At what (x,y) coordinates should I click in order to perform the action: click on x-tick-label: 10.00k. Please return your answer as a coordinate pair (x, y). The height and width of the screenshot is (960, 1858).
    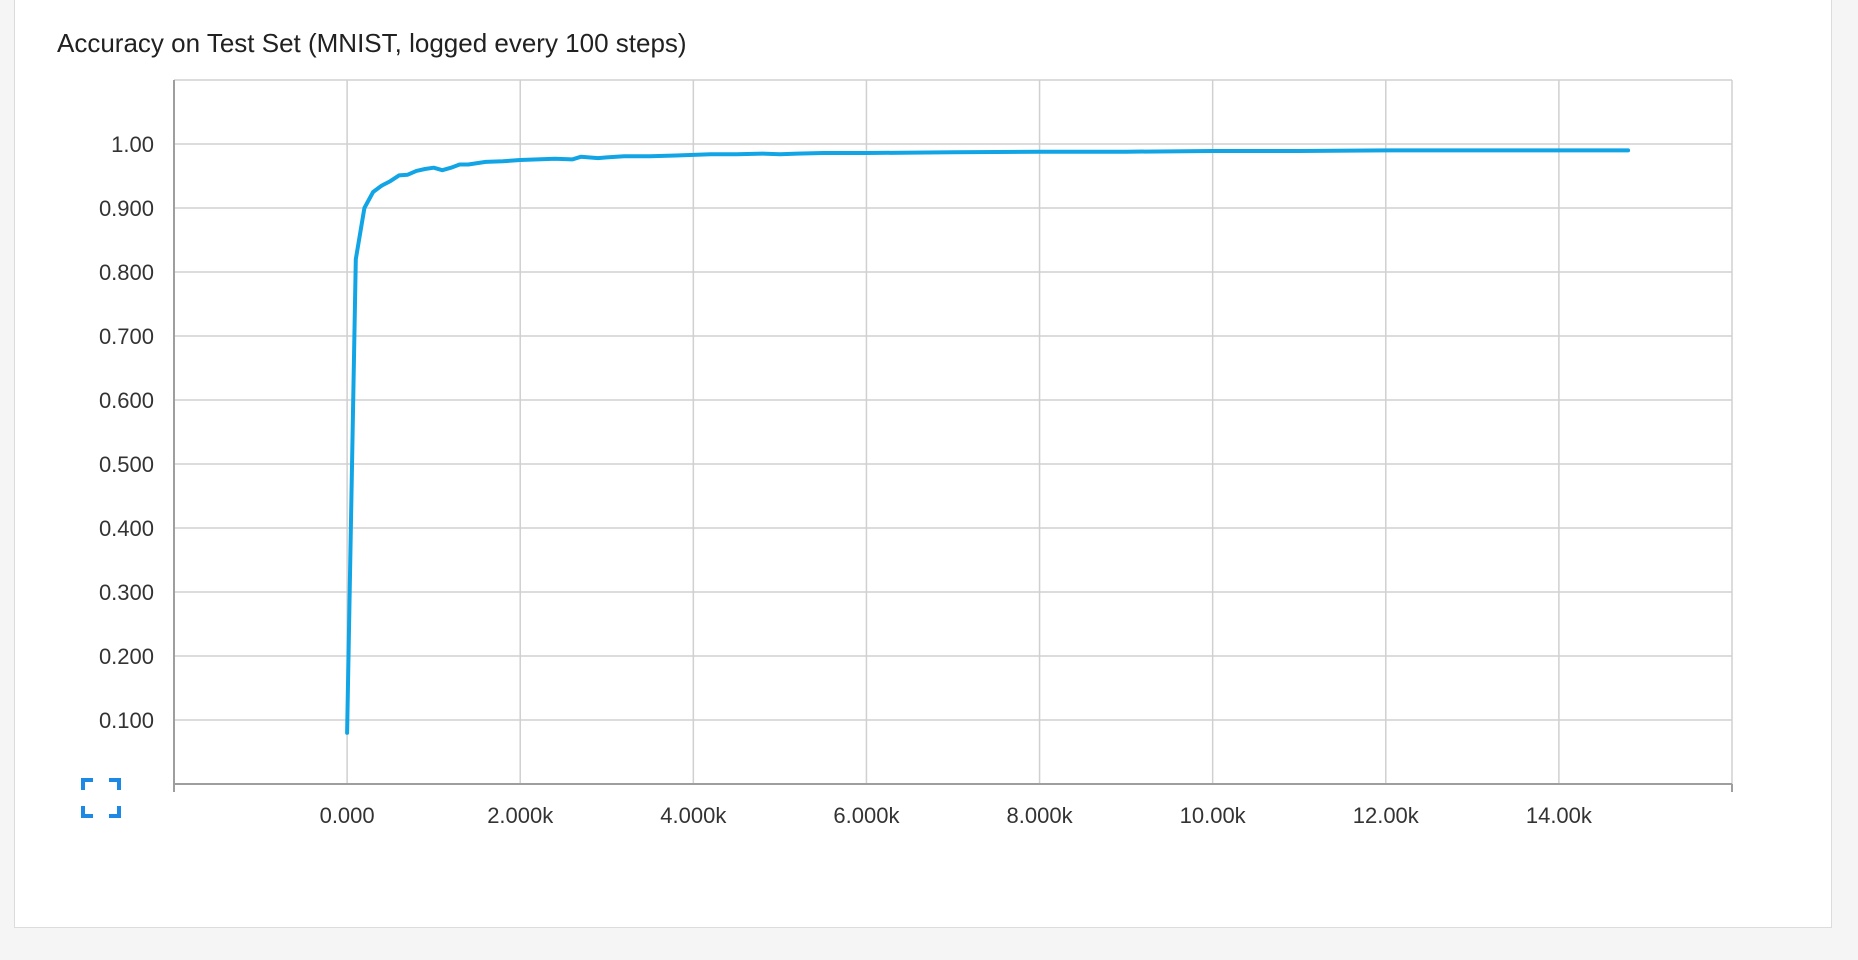
    Looking at the image, I should click on (1213, 815).